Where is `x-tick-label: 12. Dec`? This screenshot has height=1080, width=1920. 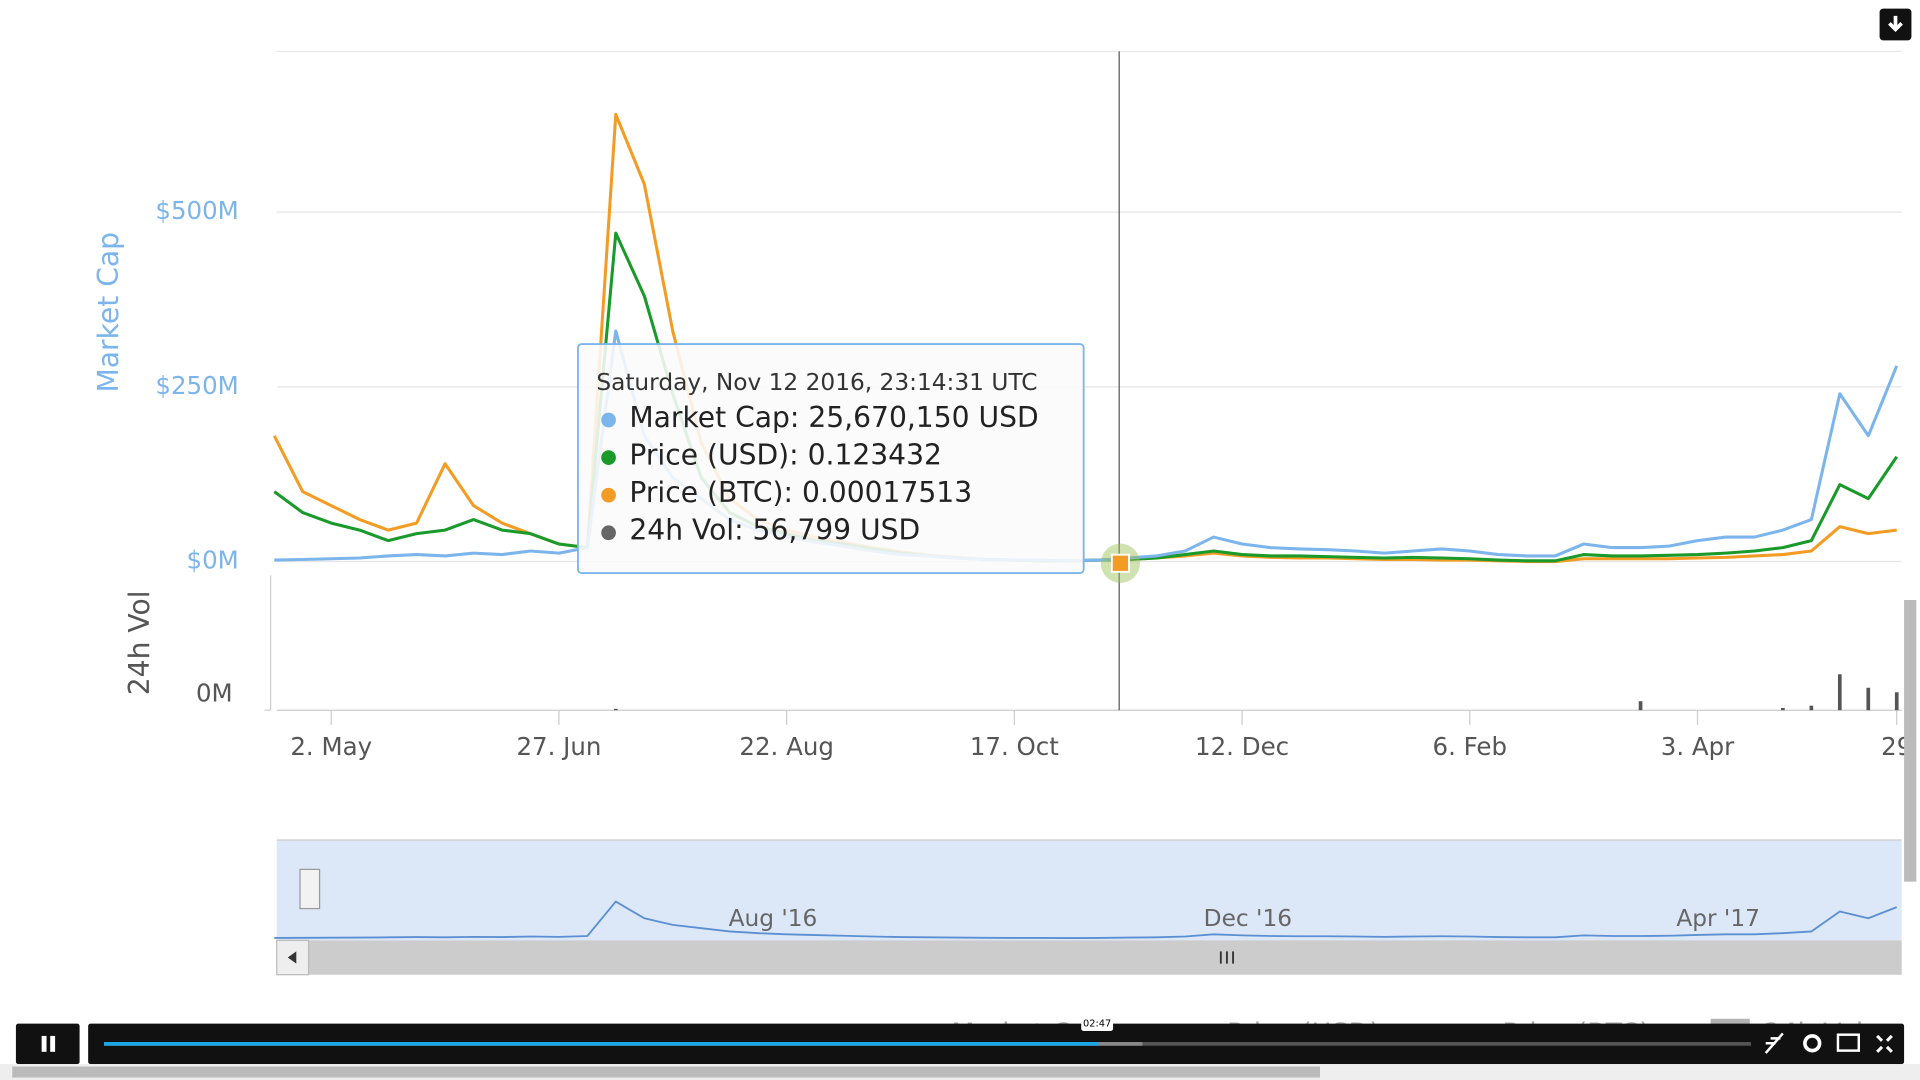 x-tick-label: 12. Dec is located at coordinates (1242, 746).